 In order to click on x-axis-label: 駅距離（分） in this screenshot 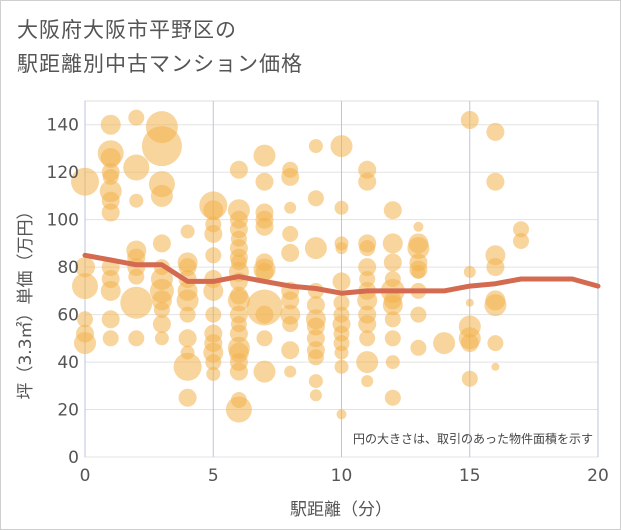, I will do `click(341, 510)`.